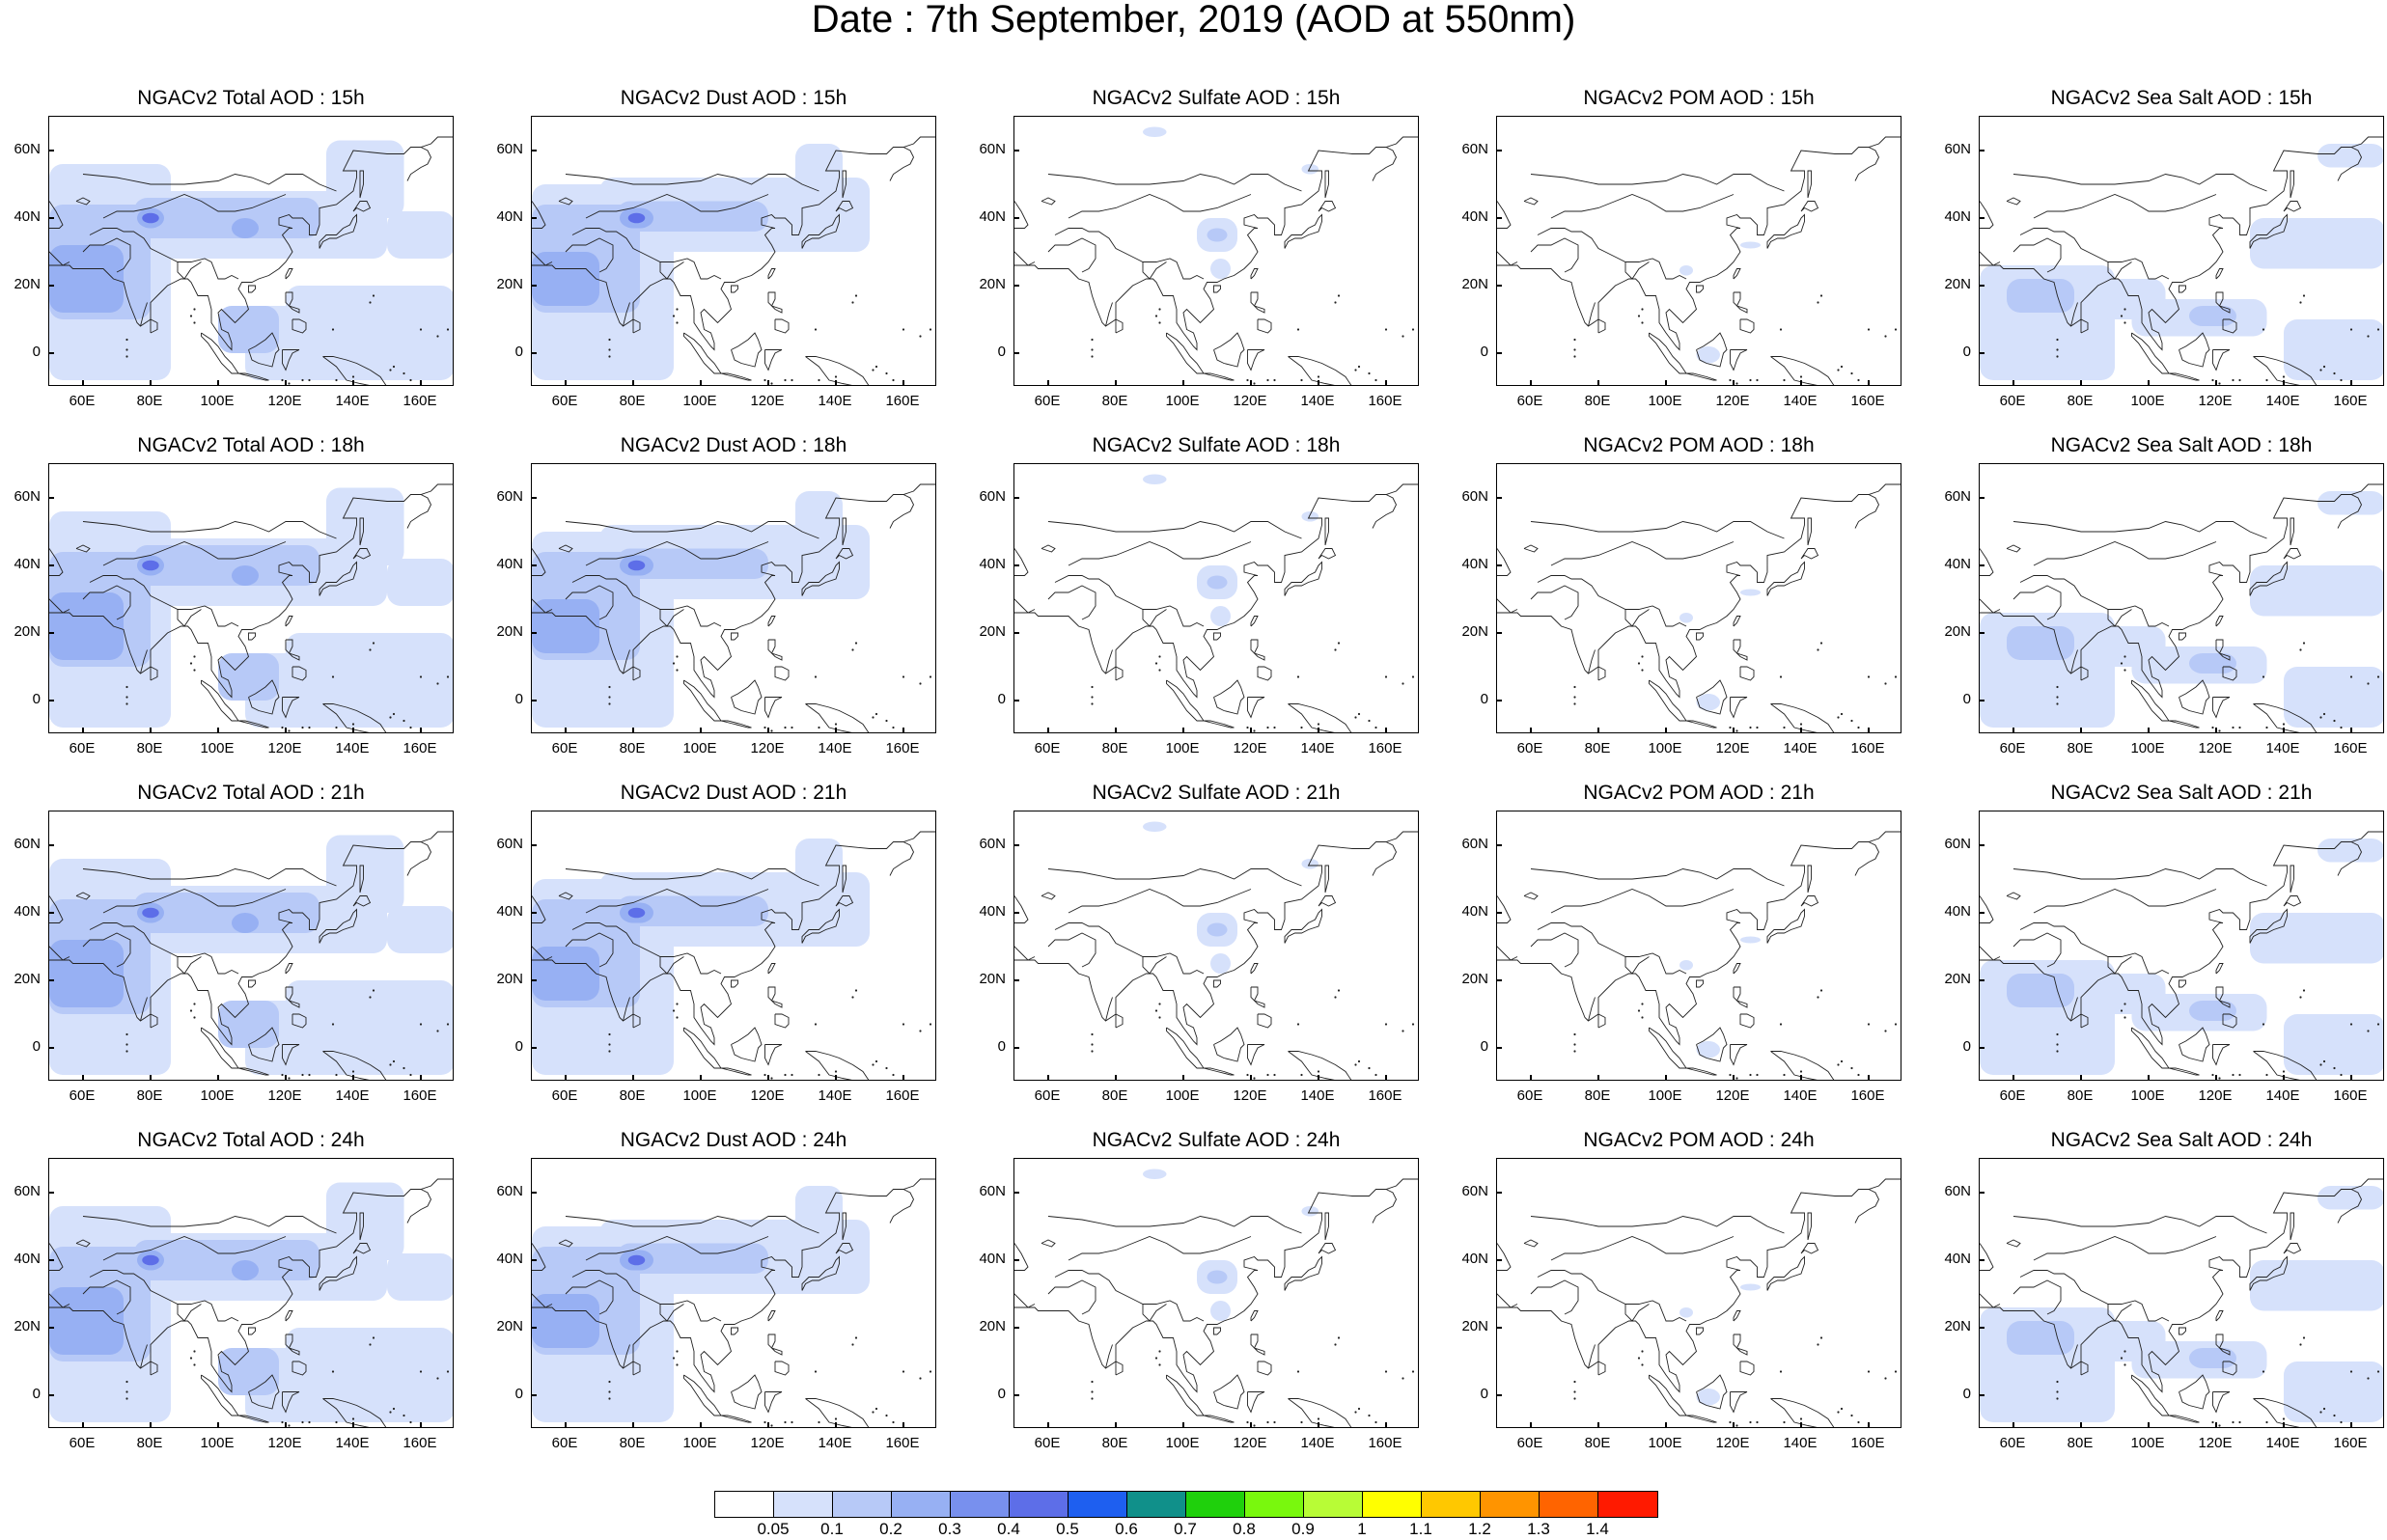 The width and height of the screenshot is (2387, 1540). Describe the element at coordinates (2181, 1140) in the screenshot. I see `panel-title: NGACv2 Sea Salt AOD : 24h` at that location.